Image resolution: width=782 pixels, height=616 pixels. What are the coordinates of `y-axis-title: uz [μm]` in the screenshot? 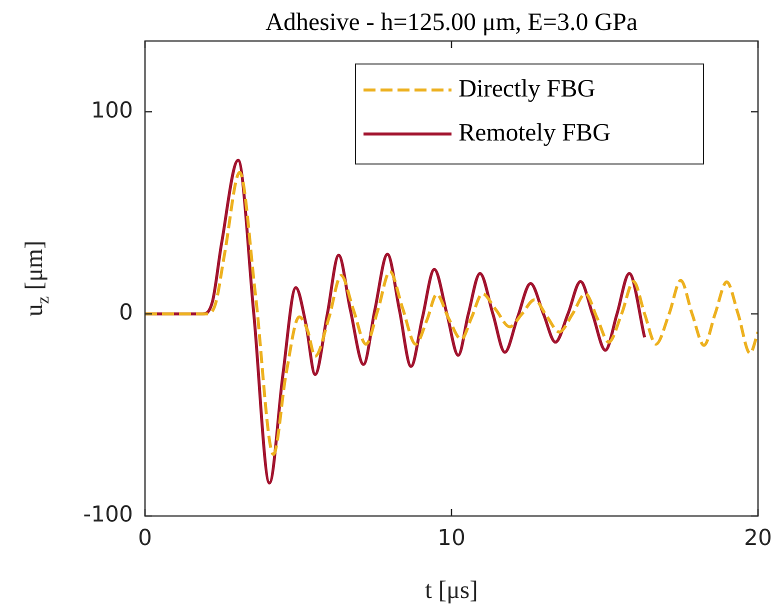 It's located at (36, 278).